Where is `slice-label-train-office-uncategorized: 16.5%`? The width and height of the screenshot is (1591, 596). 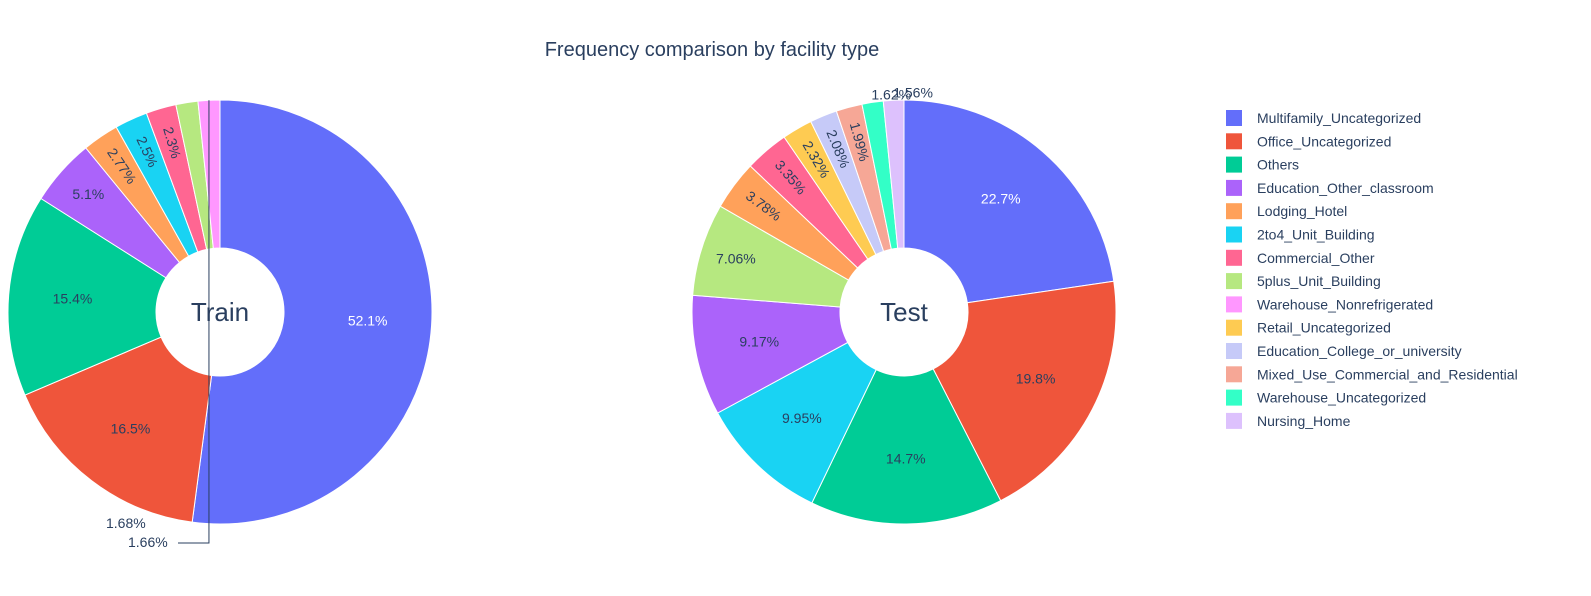 slice-label-train-office-uncategorized: 16.5% is located at coordinates (131, 429).